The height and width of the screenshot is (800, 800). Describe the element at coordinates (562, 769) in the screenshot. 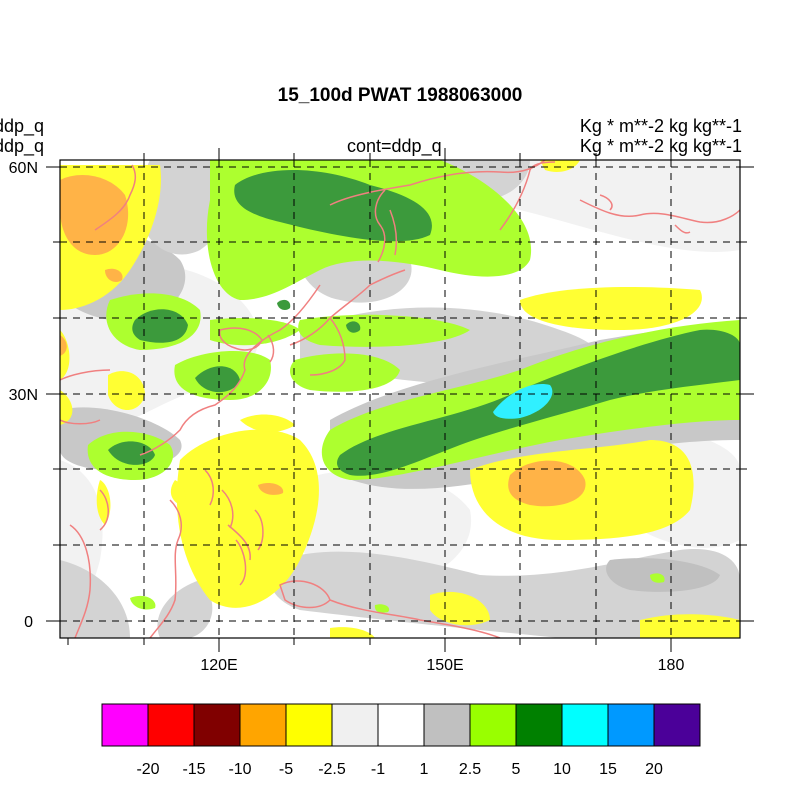

I see `colorbar-label: 10` at that location.